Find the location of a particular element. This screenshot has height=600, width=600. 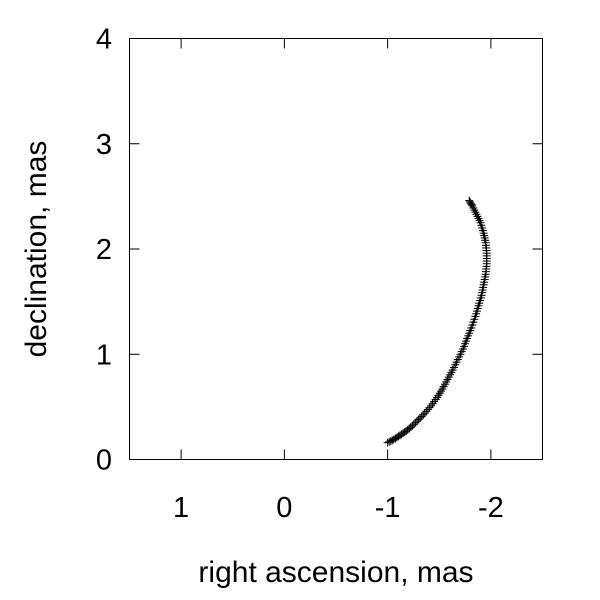

y-tick-label: 0 is located at coordinates (104, 461).